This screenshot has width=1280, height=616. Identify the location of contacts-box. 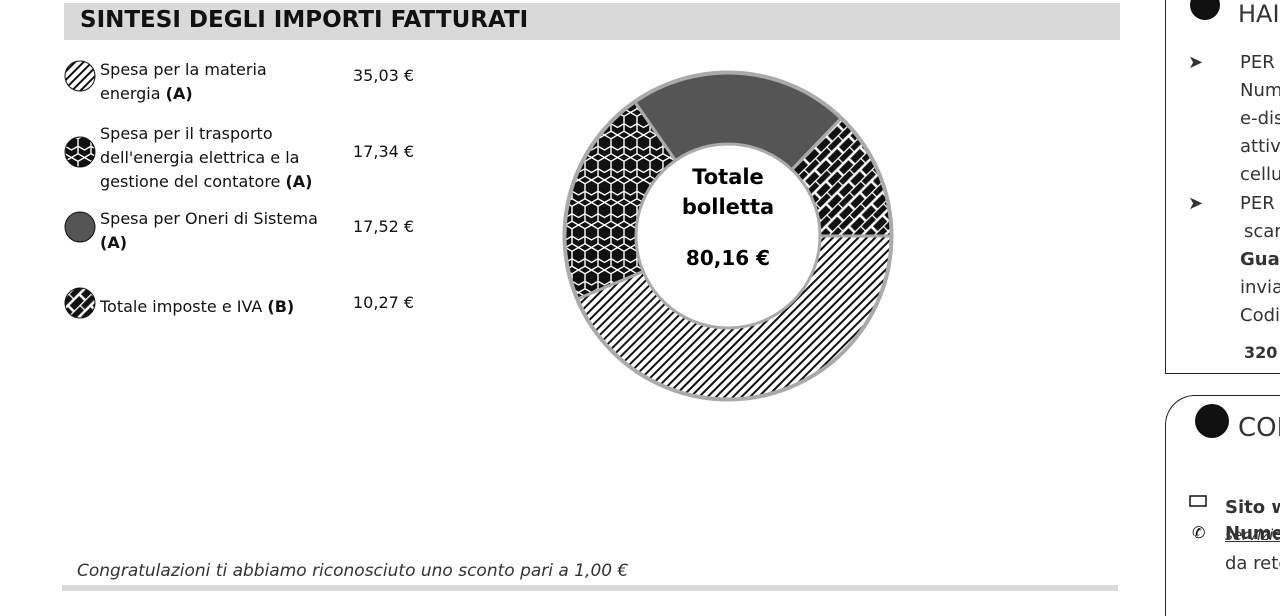
(1222, 505).